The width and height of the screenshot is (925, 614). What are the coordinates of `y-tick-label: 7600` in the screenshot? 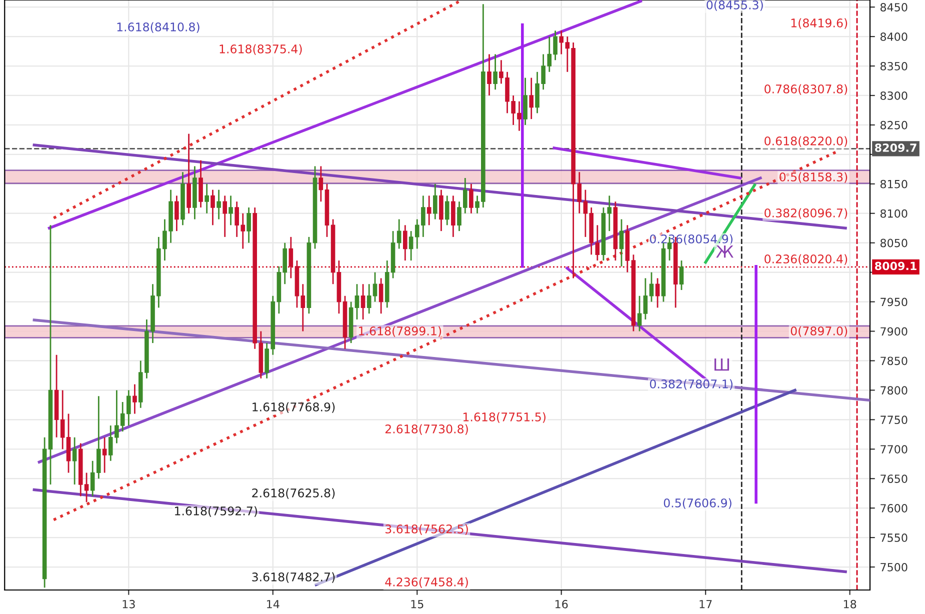 It's located at (894, 508).